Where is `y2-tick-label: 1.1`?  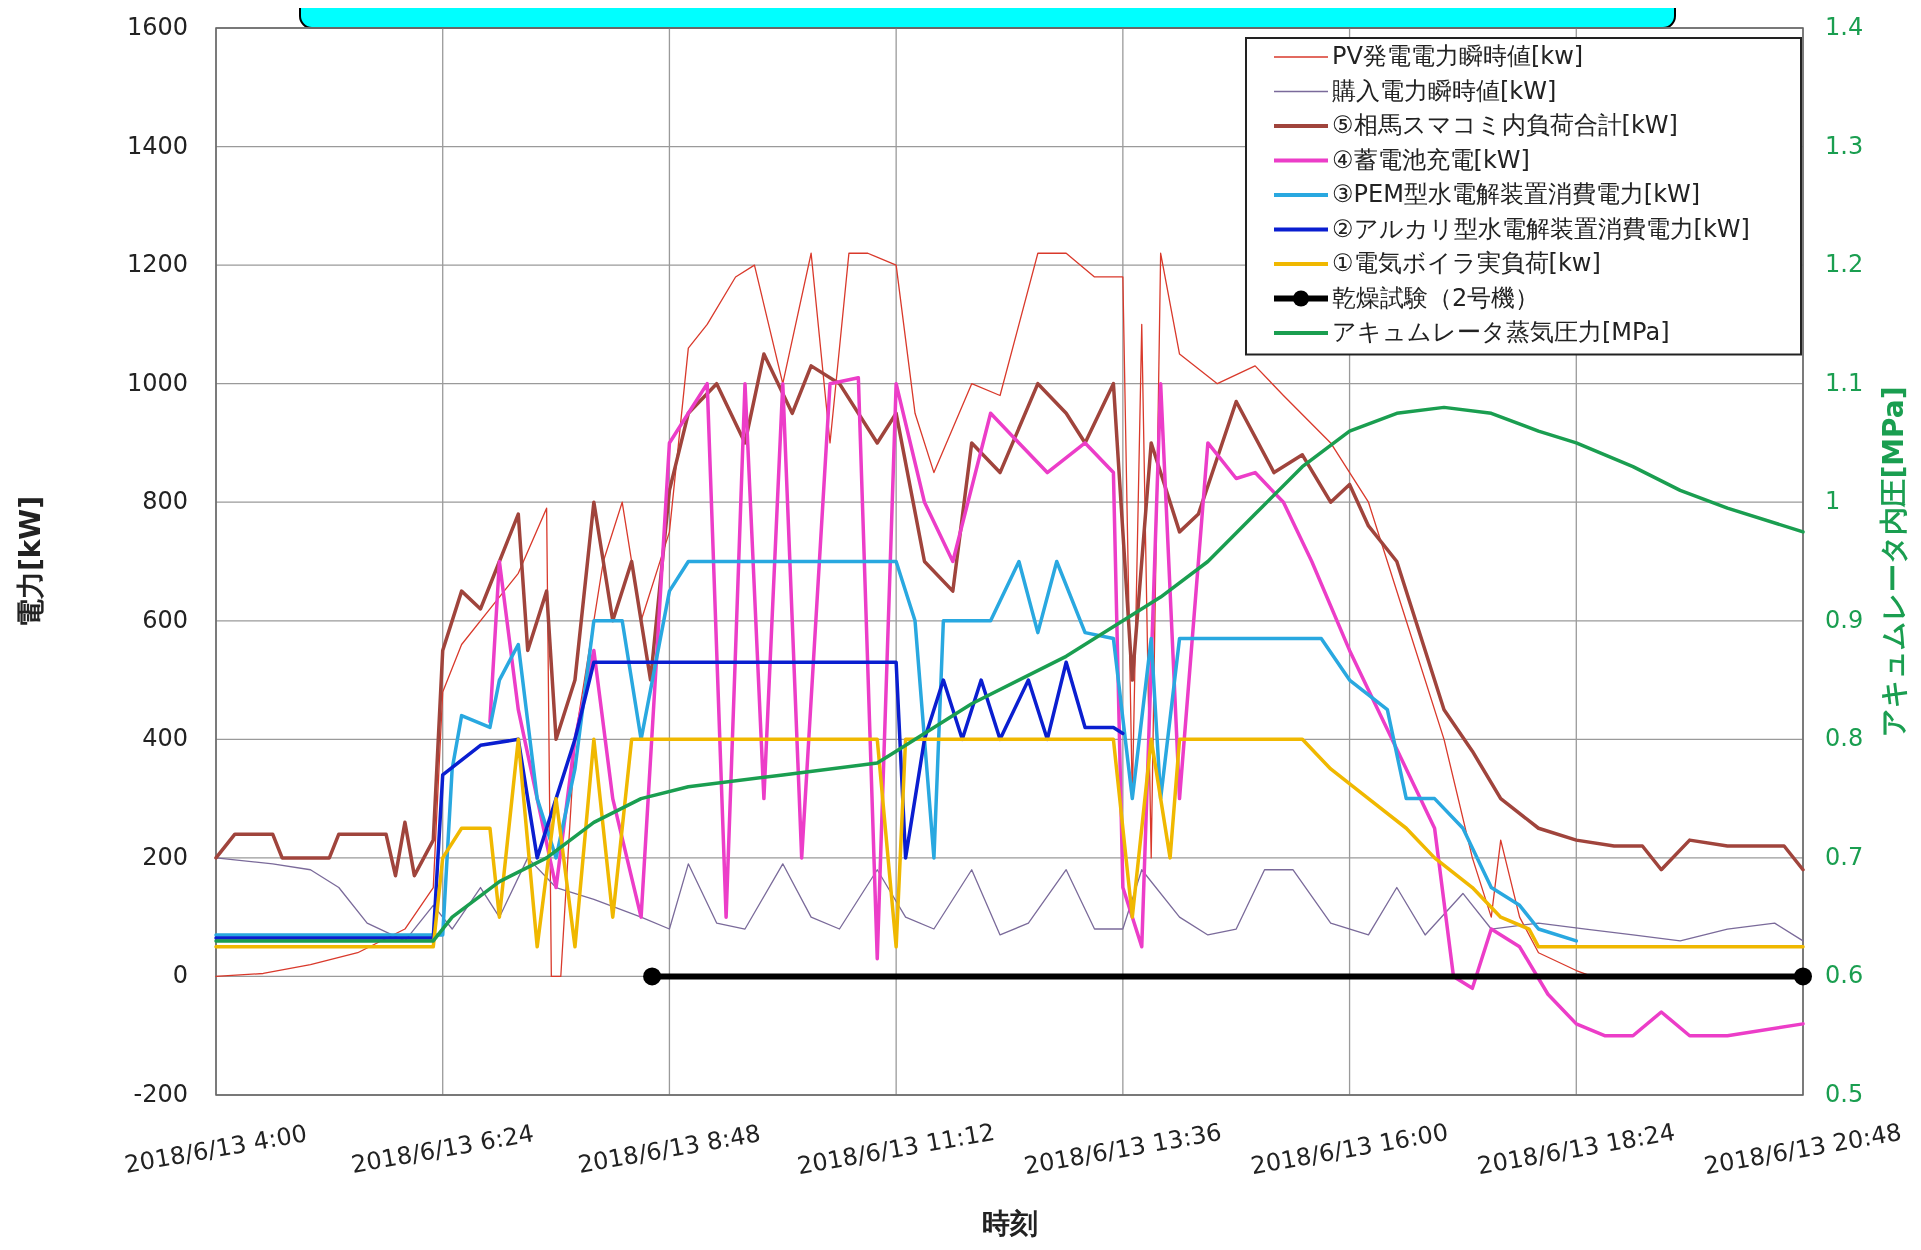 y2-tick-label: 1.1 is located at coordinates (1844, 382).